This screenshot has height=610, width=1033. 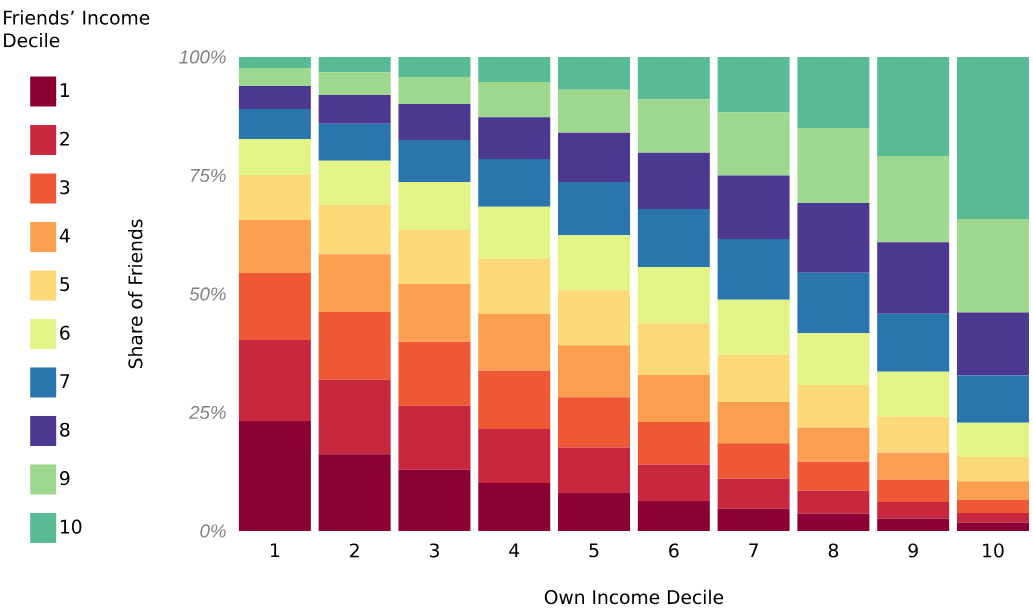 I want to click on x-tick-label: 5, so click(x=594, y=550).